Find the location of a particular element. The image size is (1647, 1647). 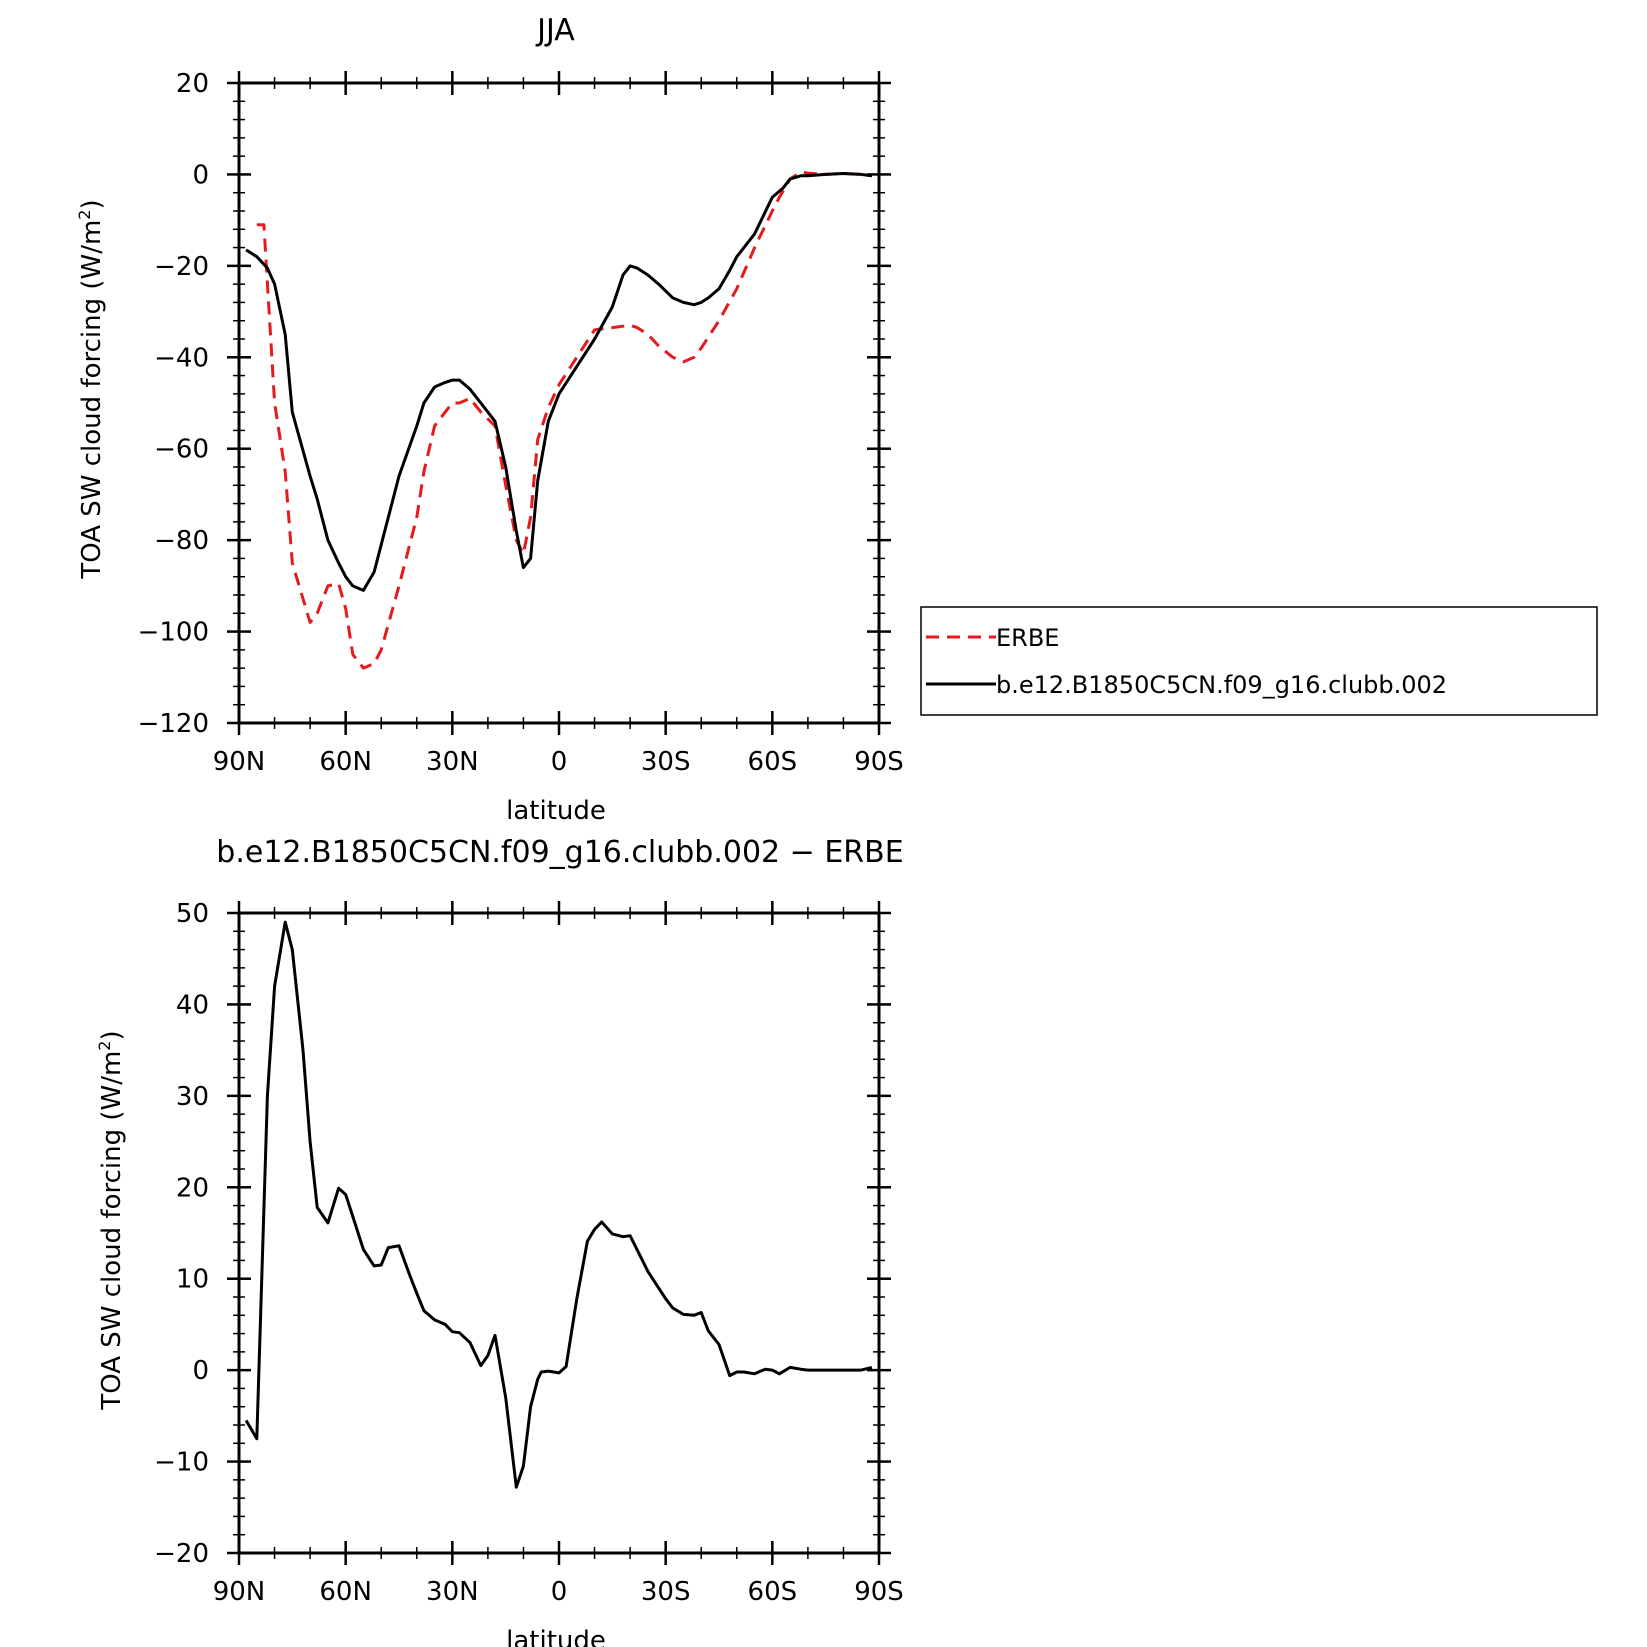

bottom-y-tick-label: 10 is located at coordinates (192, 1280).